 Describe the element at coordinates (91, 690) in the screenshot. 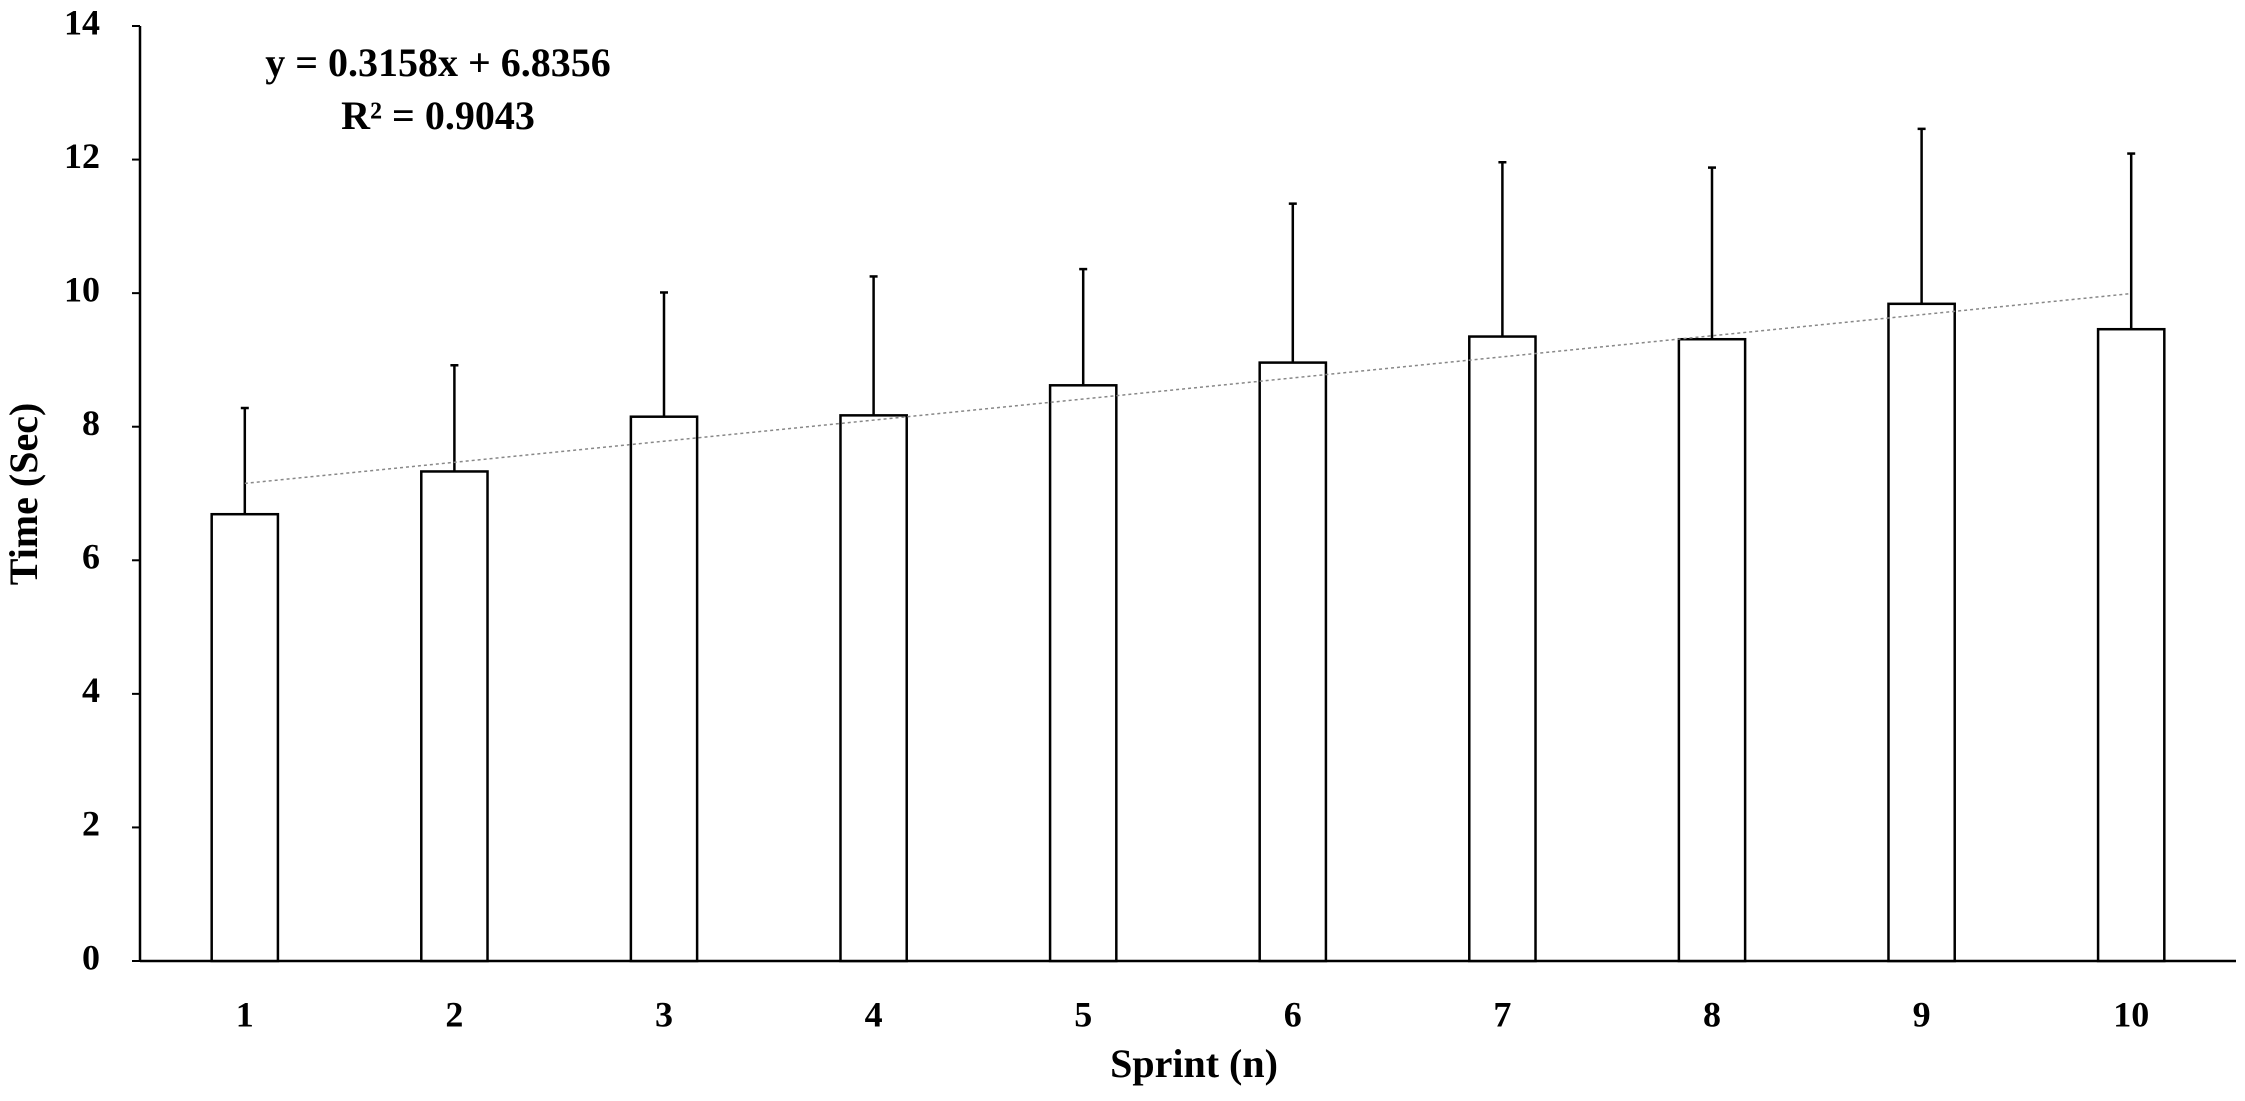

I see `y-tick-label: 4` at that location.